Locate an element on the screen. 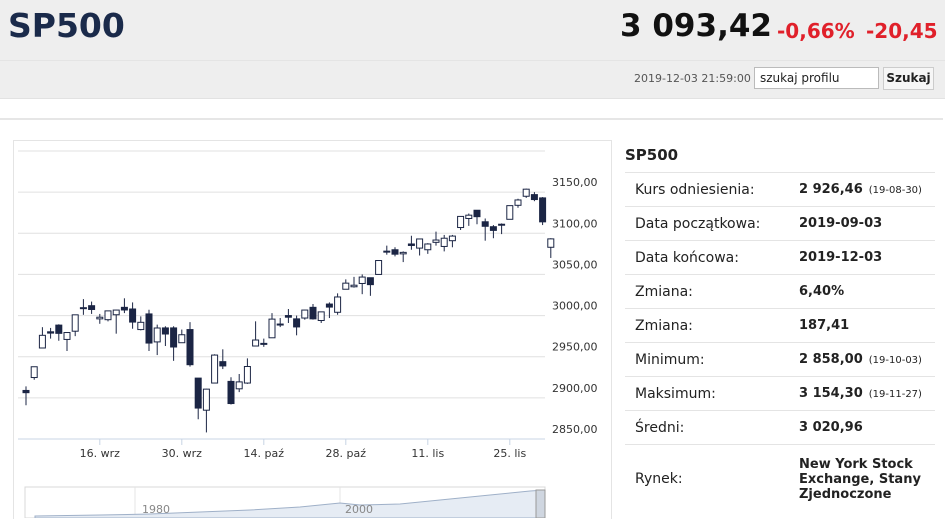 The image size is (945, 520). x-tick-label: 25. lis is located at coordinates (509, 453).